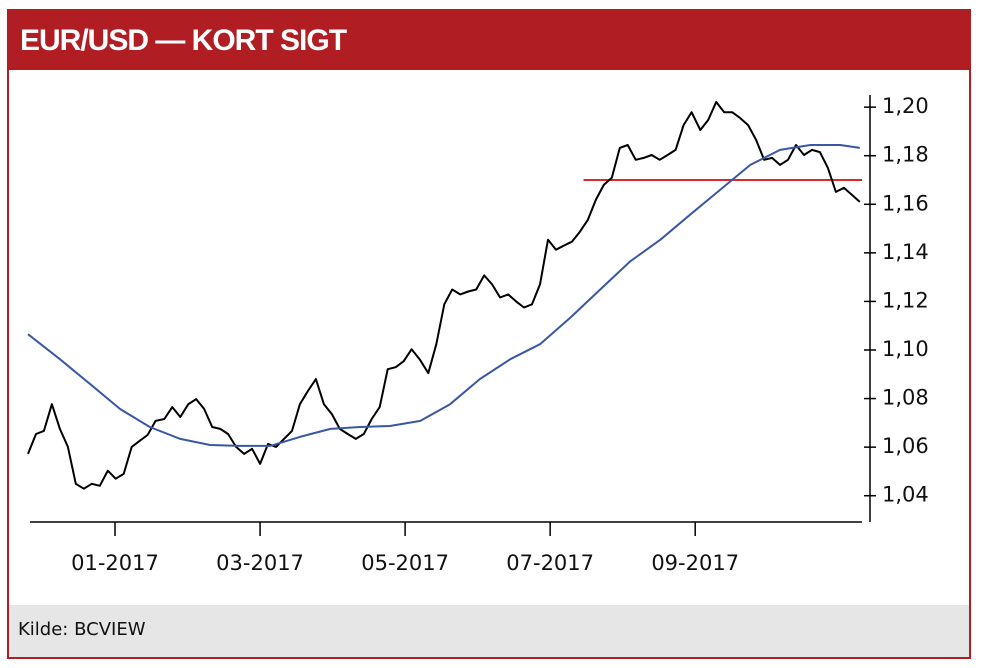 This screenshot has width=984, height=668. Describe the element at coordinates (905, 300) in the screenshot. I see `y-tick-label: 1,12` at that location.